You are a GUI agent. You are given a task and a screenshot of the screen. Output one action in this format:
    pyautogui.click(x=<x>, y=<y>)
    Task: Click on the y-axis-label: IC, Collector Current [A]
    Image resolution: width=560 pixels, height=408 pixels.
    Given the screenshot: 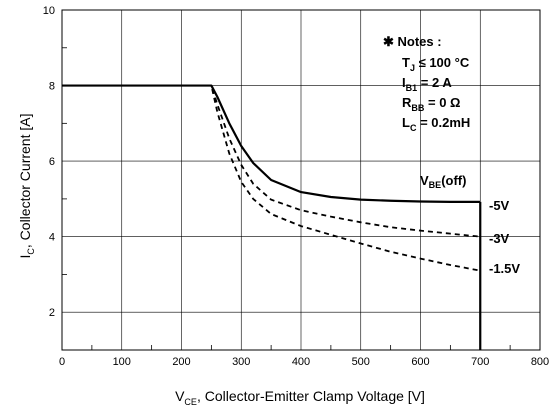 What is the action you would take?
    pyautogui.click(x=26, y=186)
    